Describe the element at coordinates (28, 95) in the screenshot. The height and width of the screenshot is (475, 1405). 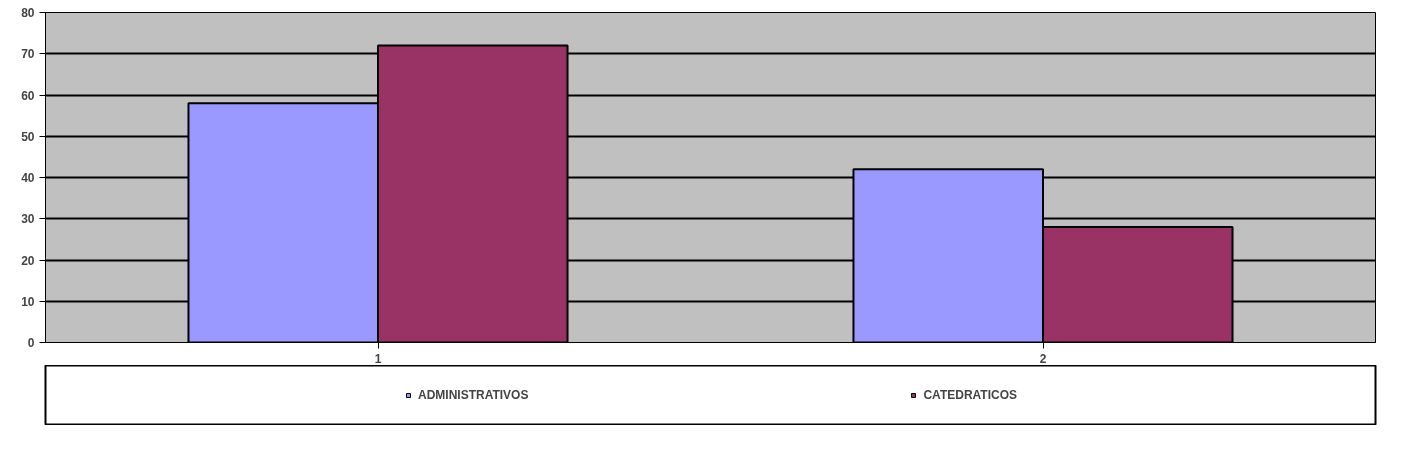
I see `y-tick-label: 60` at that location.